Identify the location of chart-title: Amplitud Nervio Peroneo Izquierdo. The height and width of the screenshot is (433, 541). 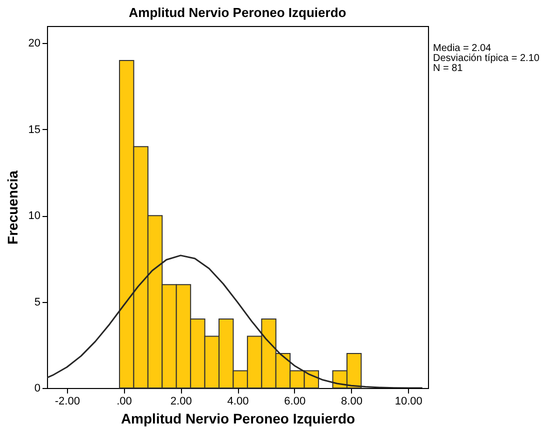
(237, 12).